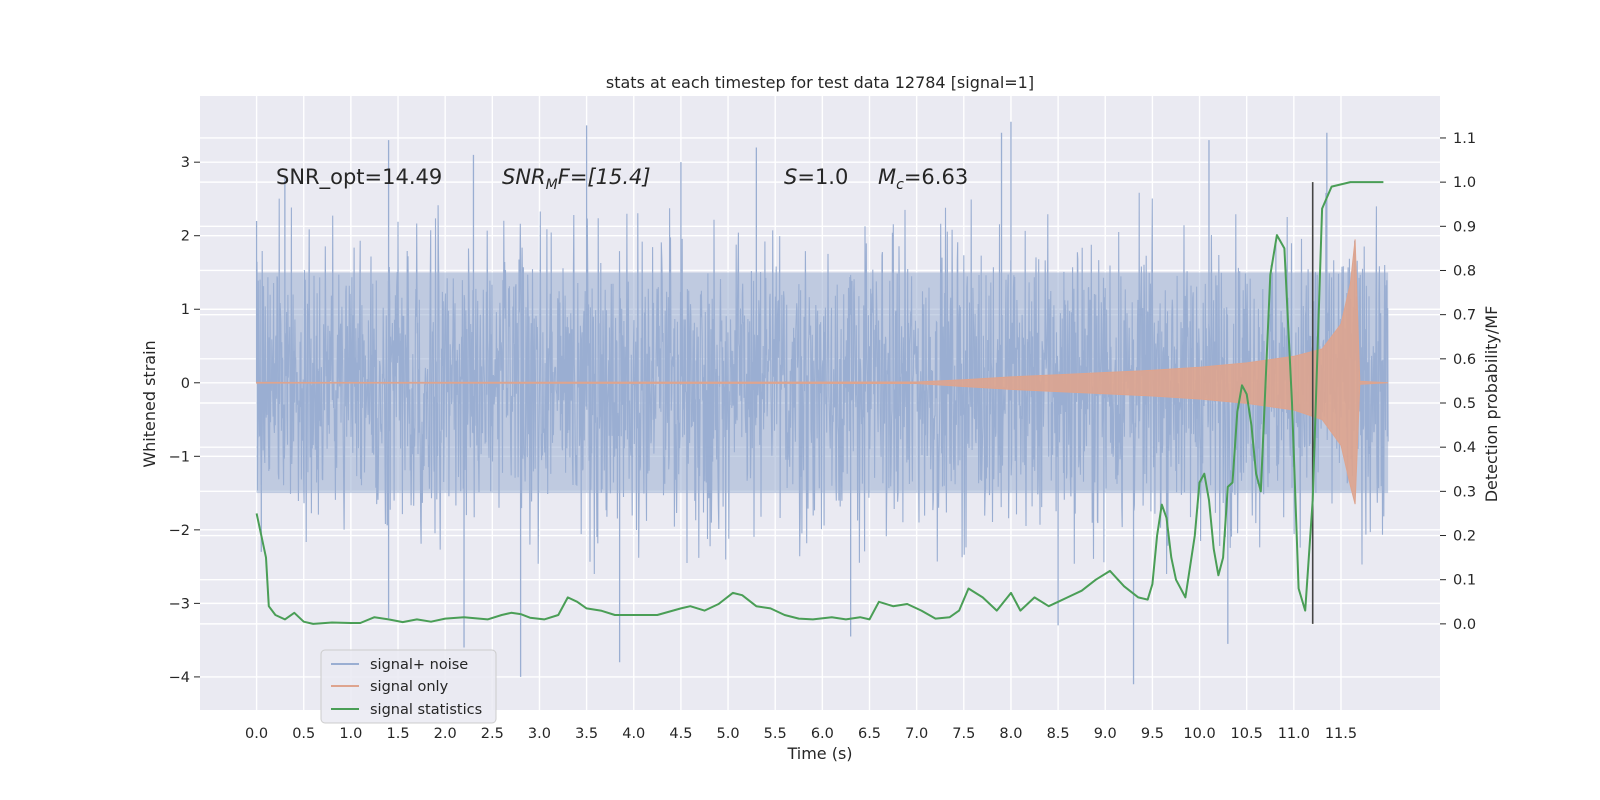 The width and height of the screenshot is (1600, 800). I want to click on y2-tick-label: 0.5, so click(1464, 404).